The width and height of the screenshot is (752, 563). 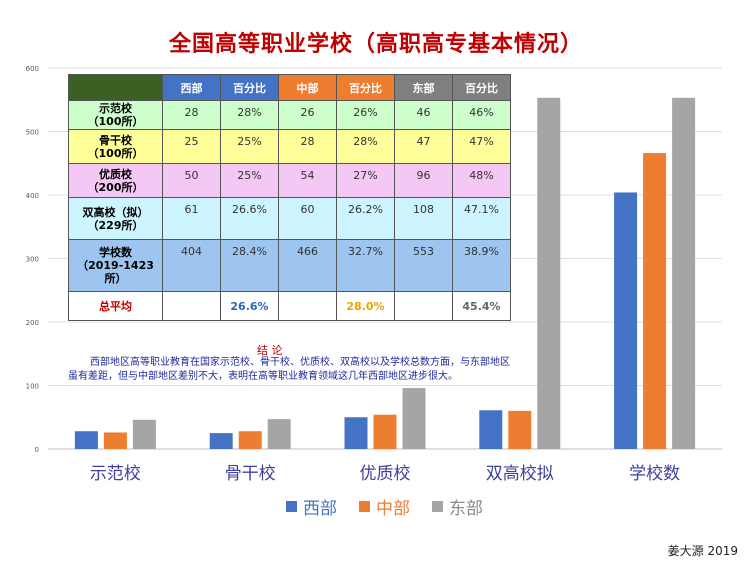 I want to click on table-row: 优质校 （200所） 50 25% 54 27% 96 48%, so click(x=289, y=180).